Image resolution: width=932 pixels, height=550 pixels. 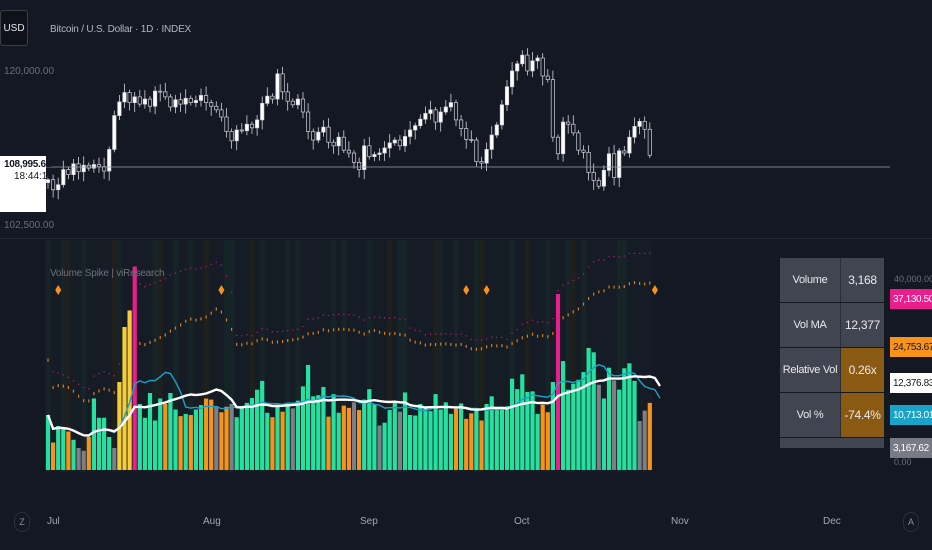 I want to click on symbol-title: Bitcoin / U.S. Dollar · 1D · INDEX, so click(x=121, y=29).